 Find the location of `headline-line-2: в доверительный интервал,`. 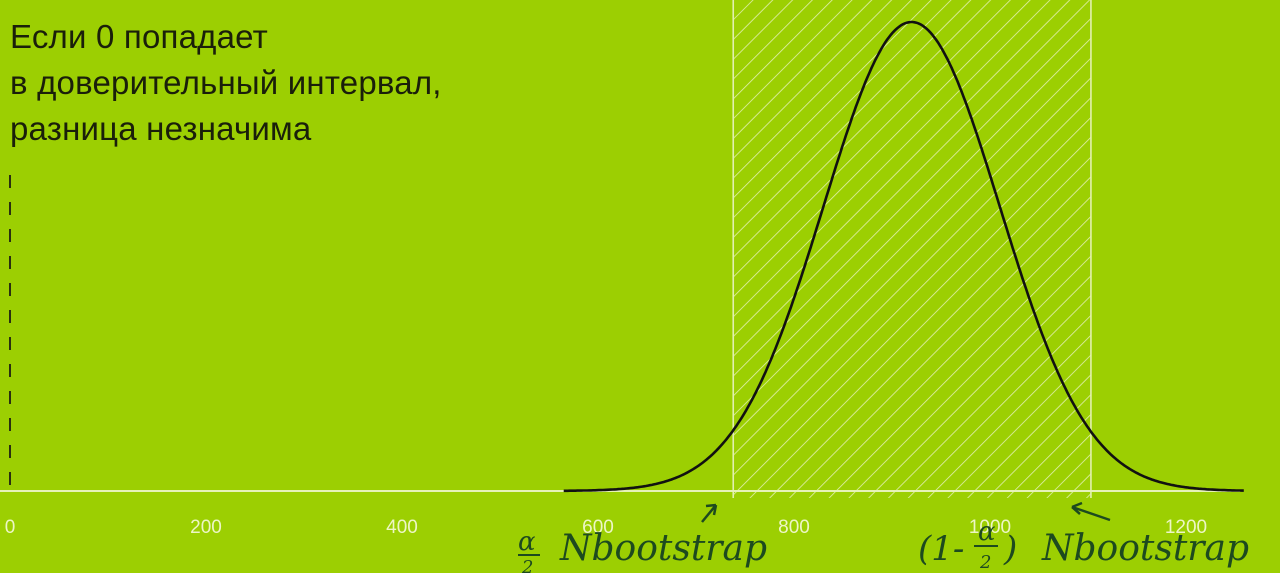

headline-line-2: в доверительный интервал, is located at coordinates (226, 82).